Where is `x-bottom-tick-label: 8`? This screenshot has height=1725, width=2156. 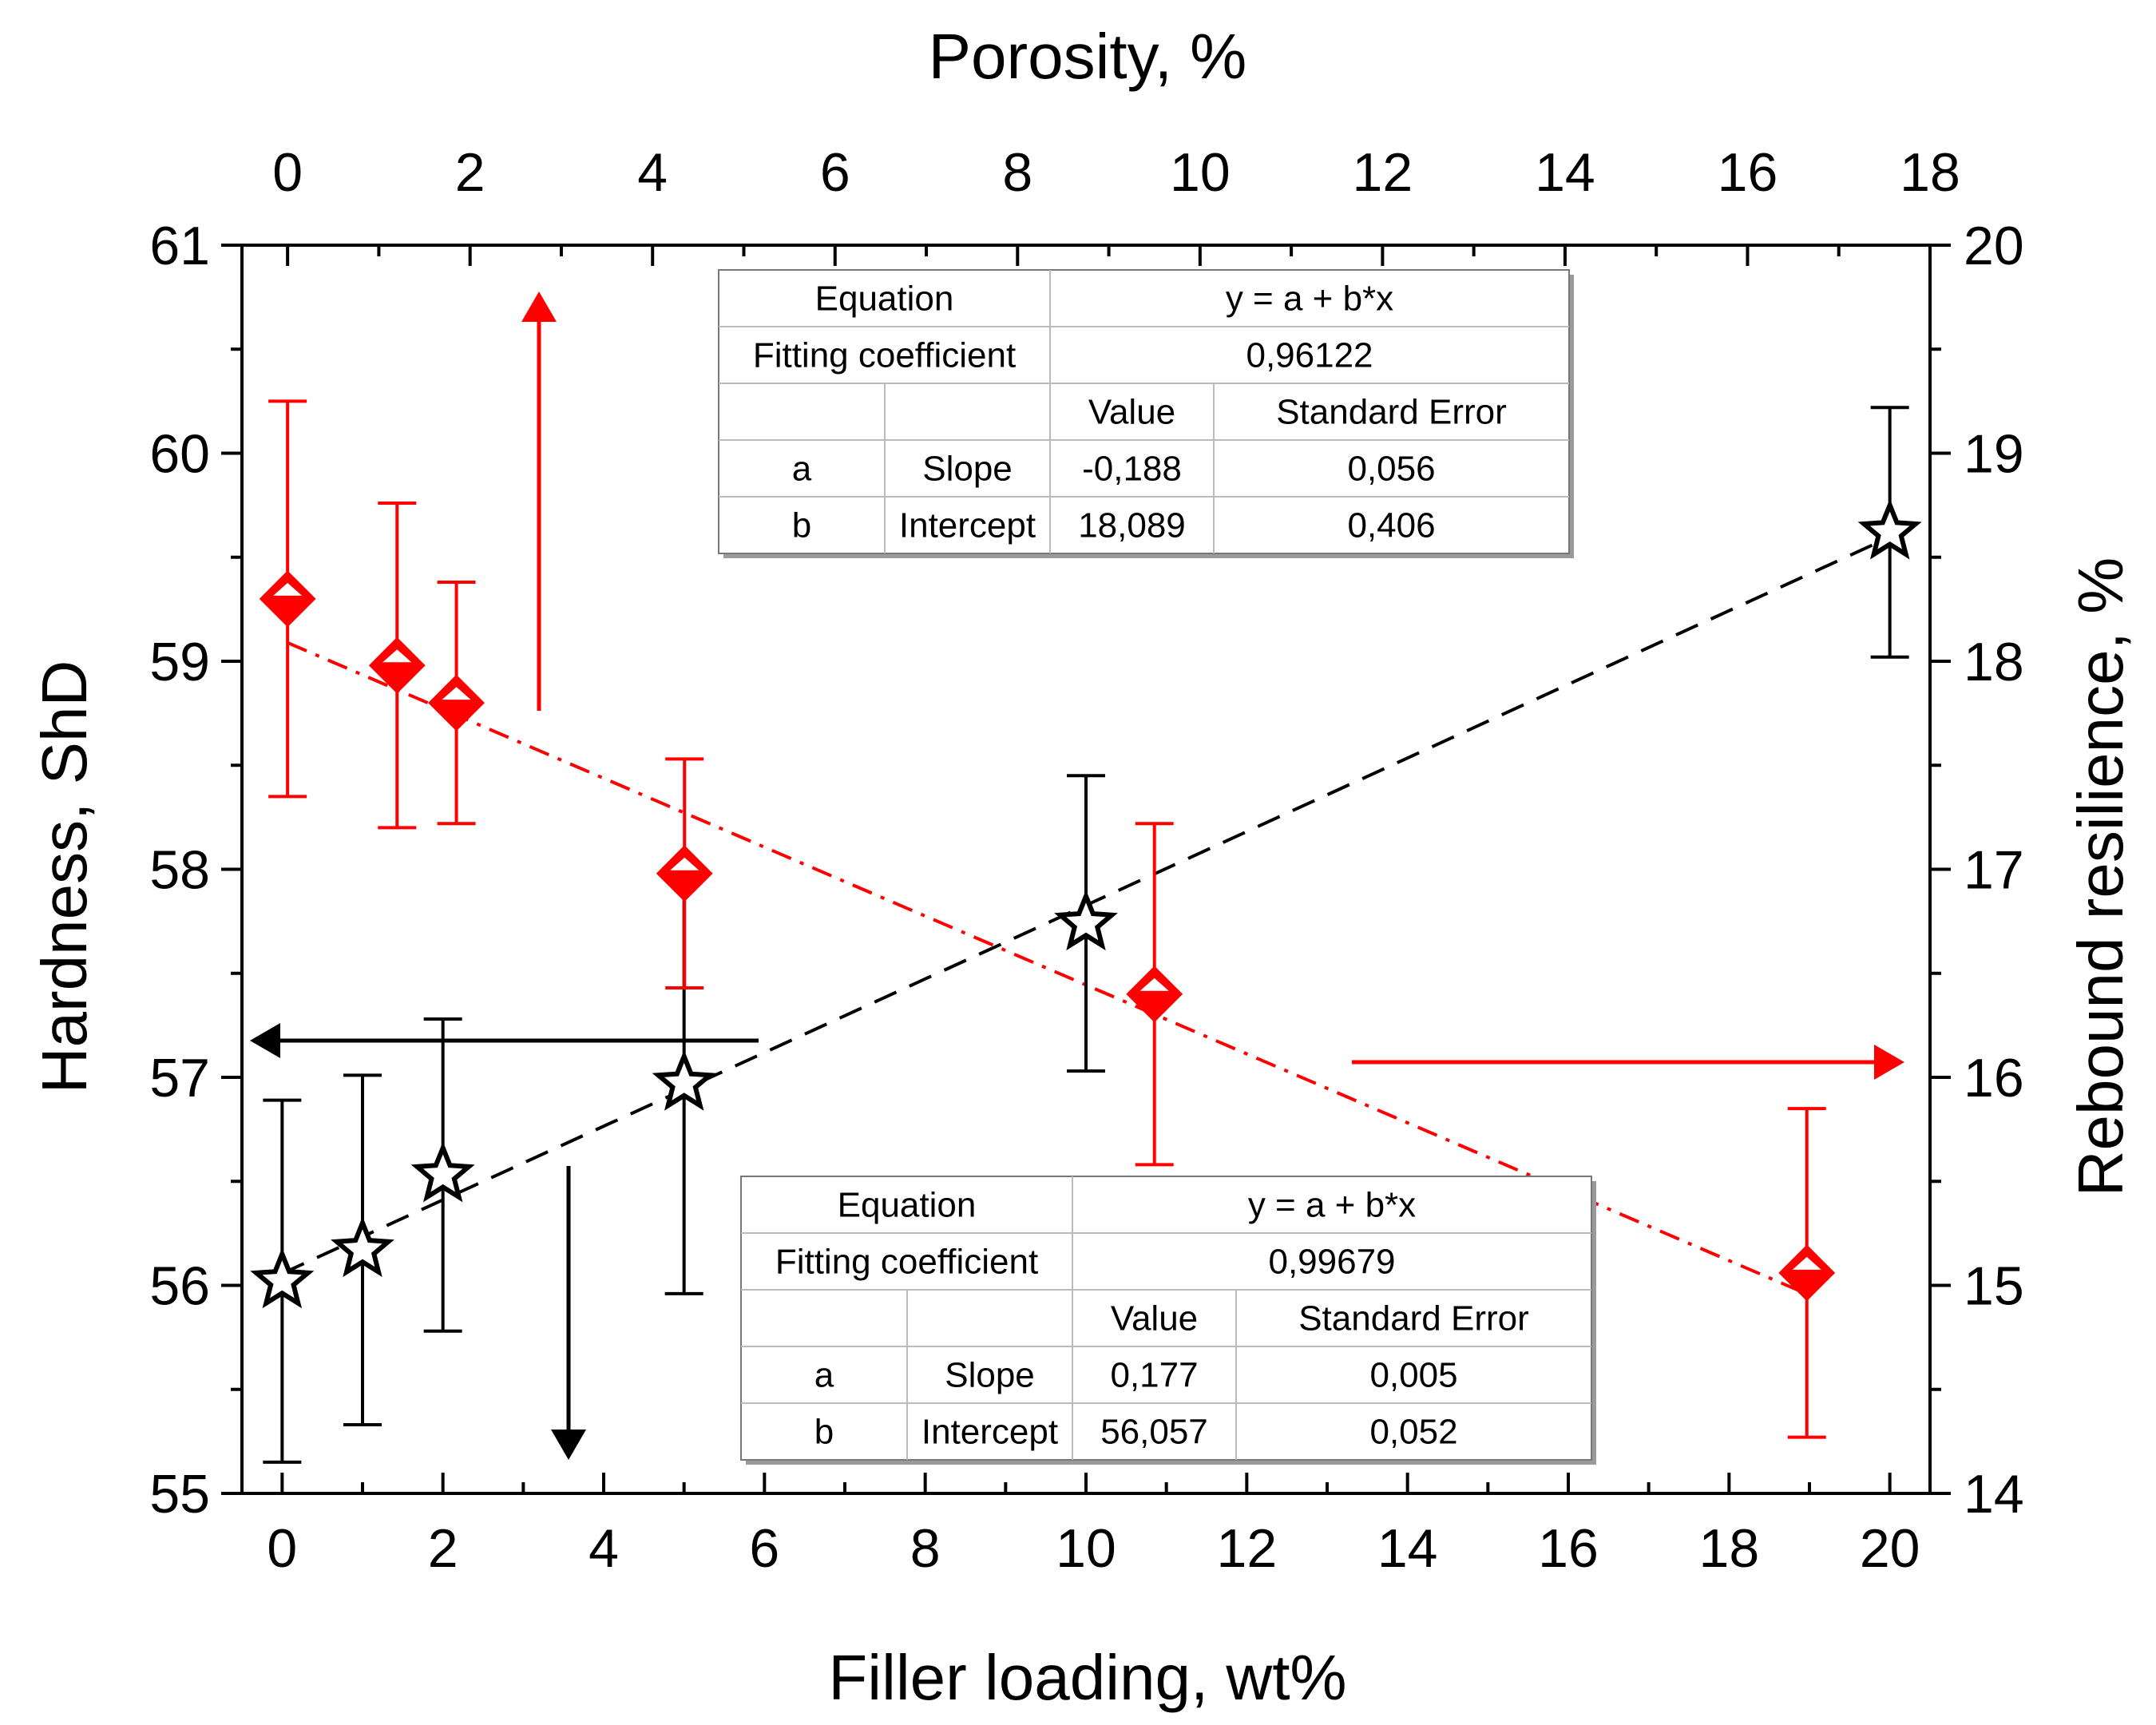
x-bottom-tick-label: 8 is located at coordinates (925, 1549).